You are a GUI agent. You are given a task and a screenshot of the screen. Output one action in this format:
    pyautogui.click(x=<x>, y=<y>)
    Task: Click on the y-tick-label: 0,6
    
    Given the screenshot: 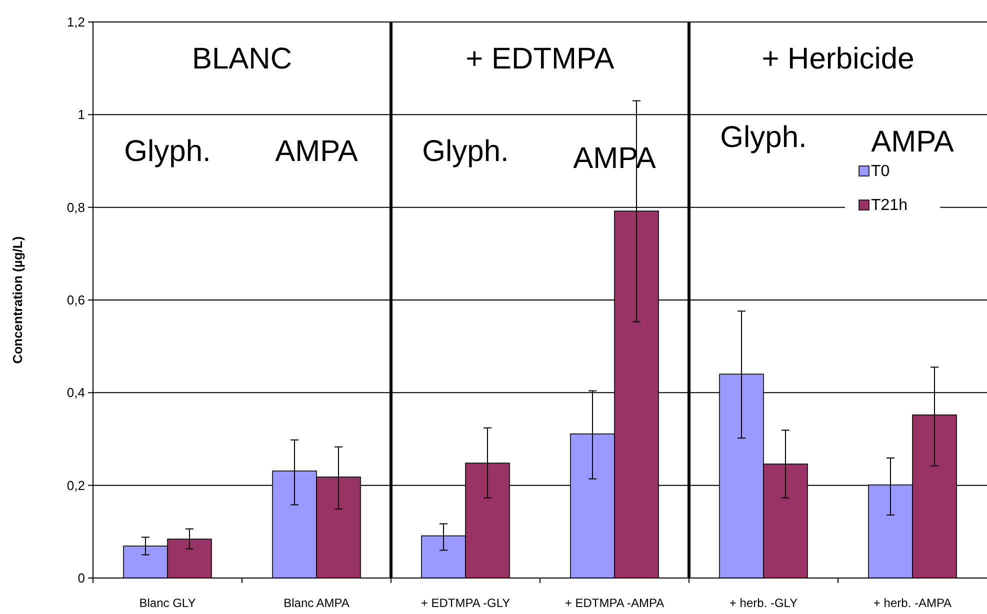 What is the action you would take?
    pyautogui.click(x=75, y=300)
    